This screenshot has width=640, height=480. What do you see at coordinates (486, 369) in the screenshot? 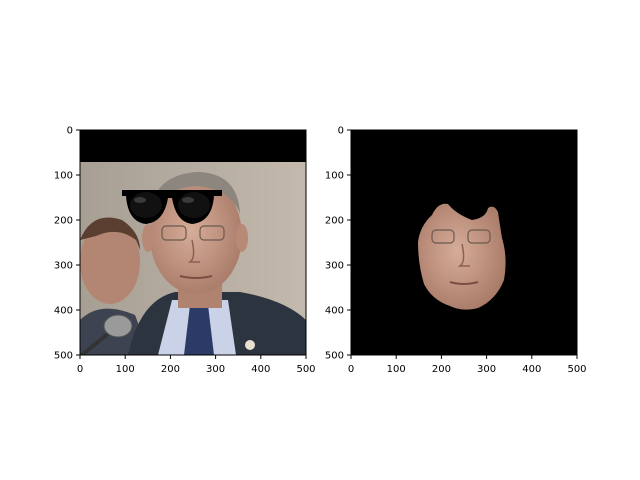
I see `right-x-tick-label: 300` at bounding box center [486, 369].